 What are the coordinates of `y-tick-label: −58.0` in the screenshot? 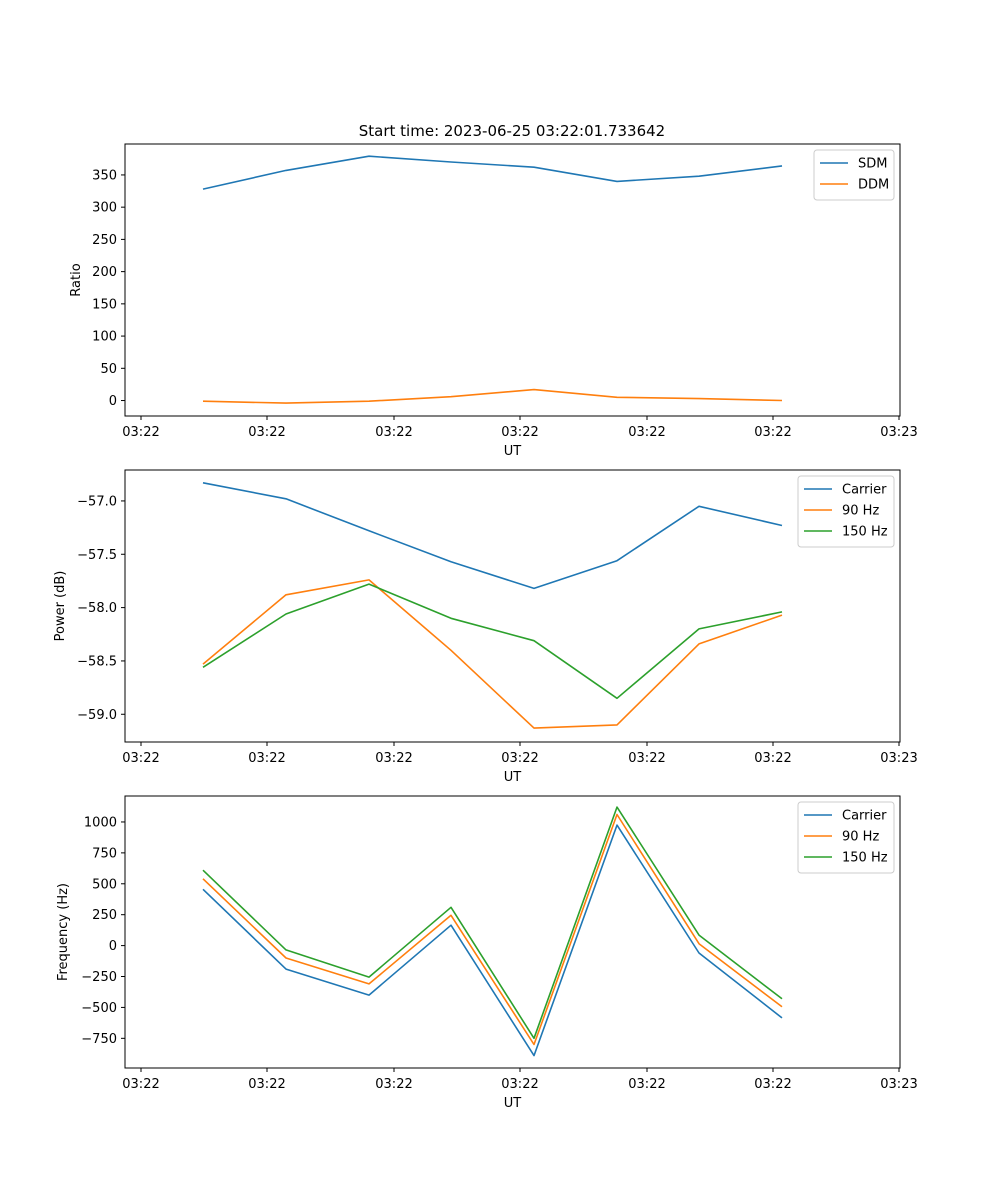 It's located at (97, 608).